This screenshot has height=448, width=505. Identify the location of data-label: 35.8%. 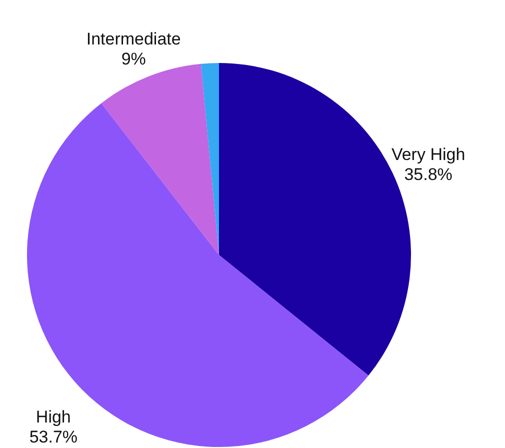
(428, 174).